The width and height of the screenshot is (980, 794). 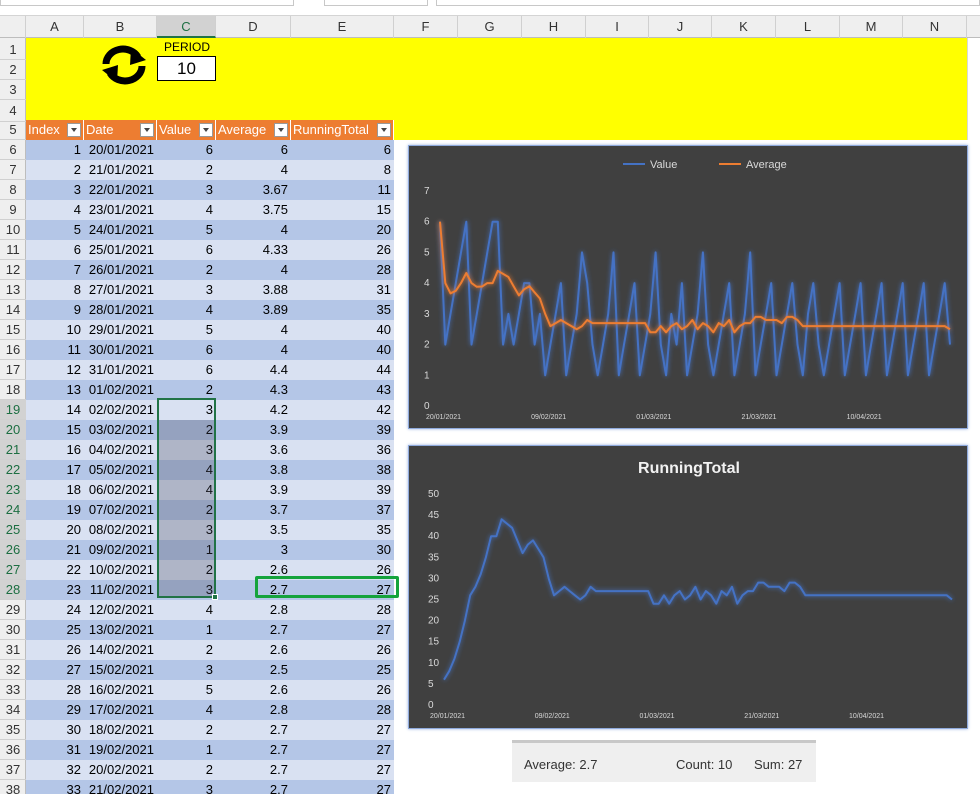 What do you see at coordinates (121, 509) in the screenshot?
I see `table-cell-date: 07/02/2021` at bounding box center [121, 509].